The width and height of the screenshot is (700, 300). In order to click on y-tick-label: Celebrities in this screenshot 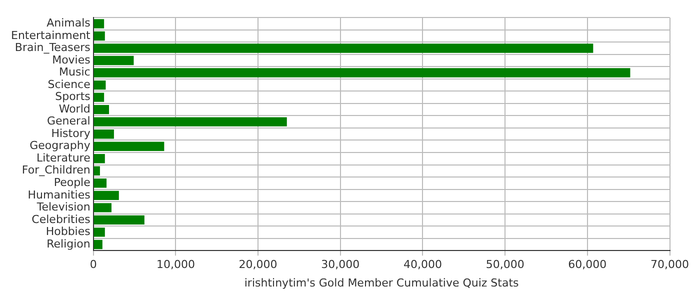, I will do `click(61, 219)`.